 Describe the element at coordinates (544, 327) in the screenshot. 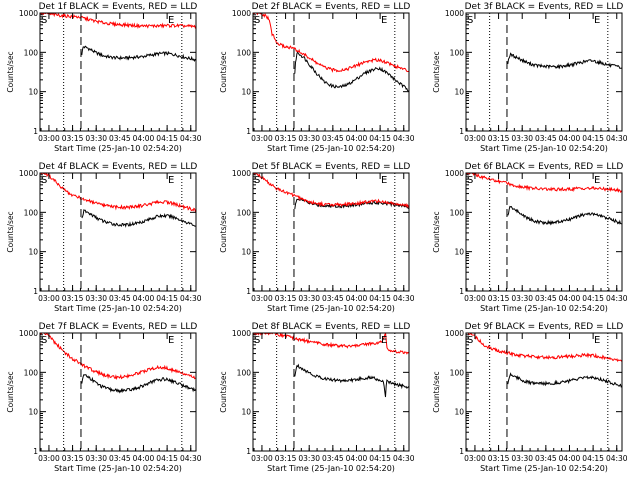

I see `chart-title: Det 9f BLACK = Events, RED = LLD` at that location.